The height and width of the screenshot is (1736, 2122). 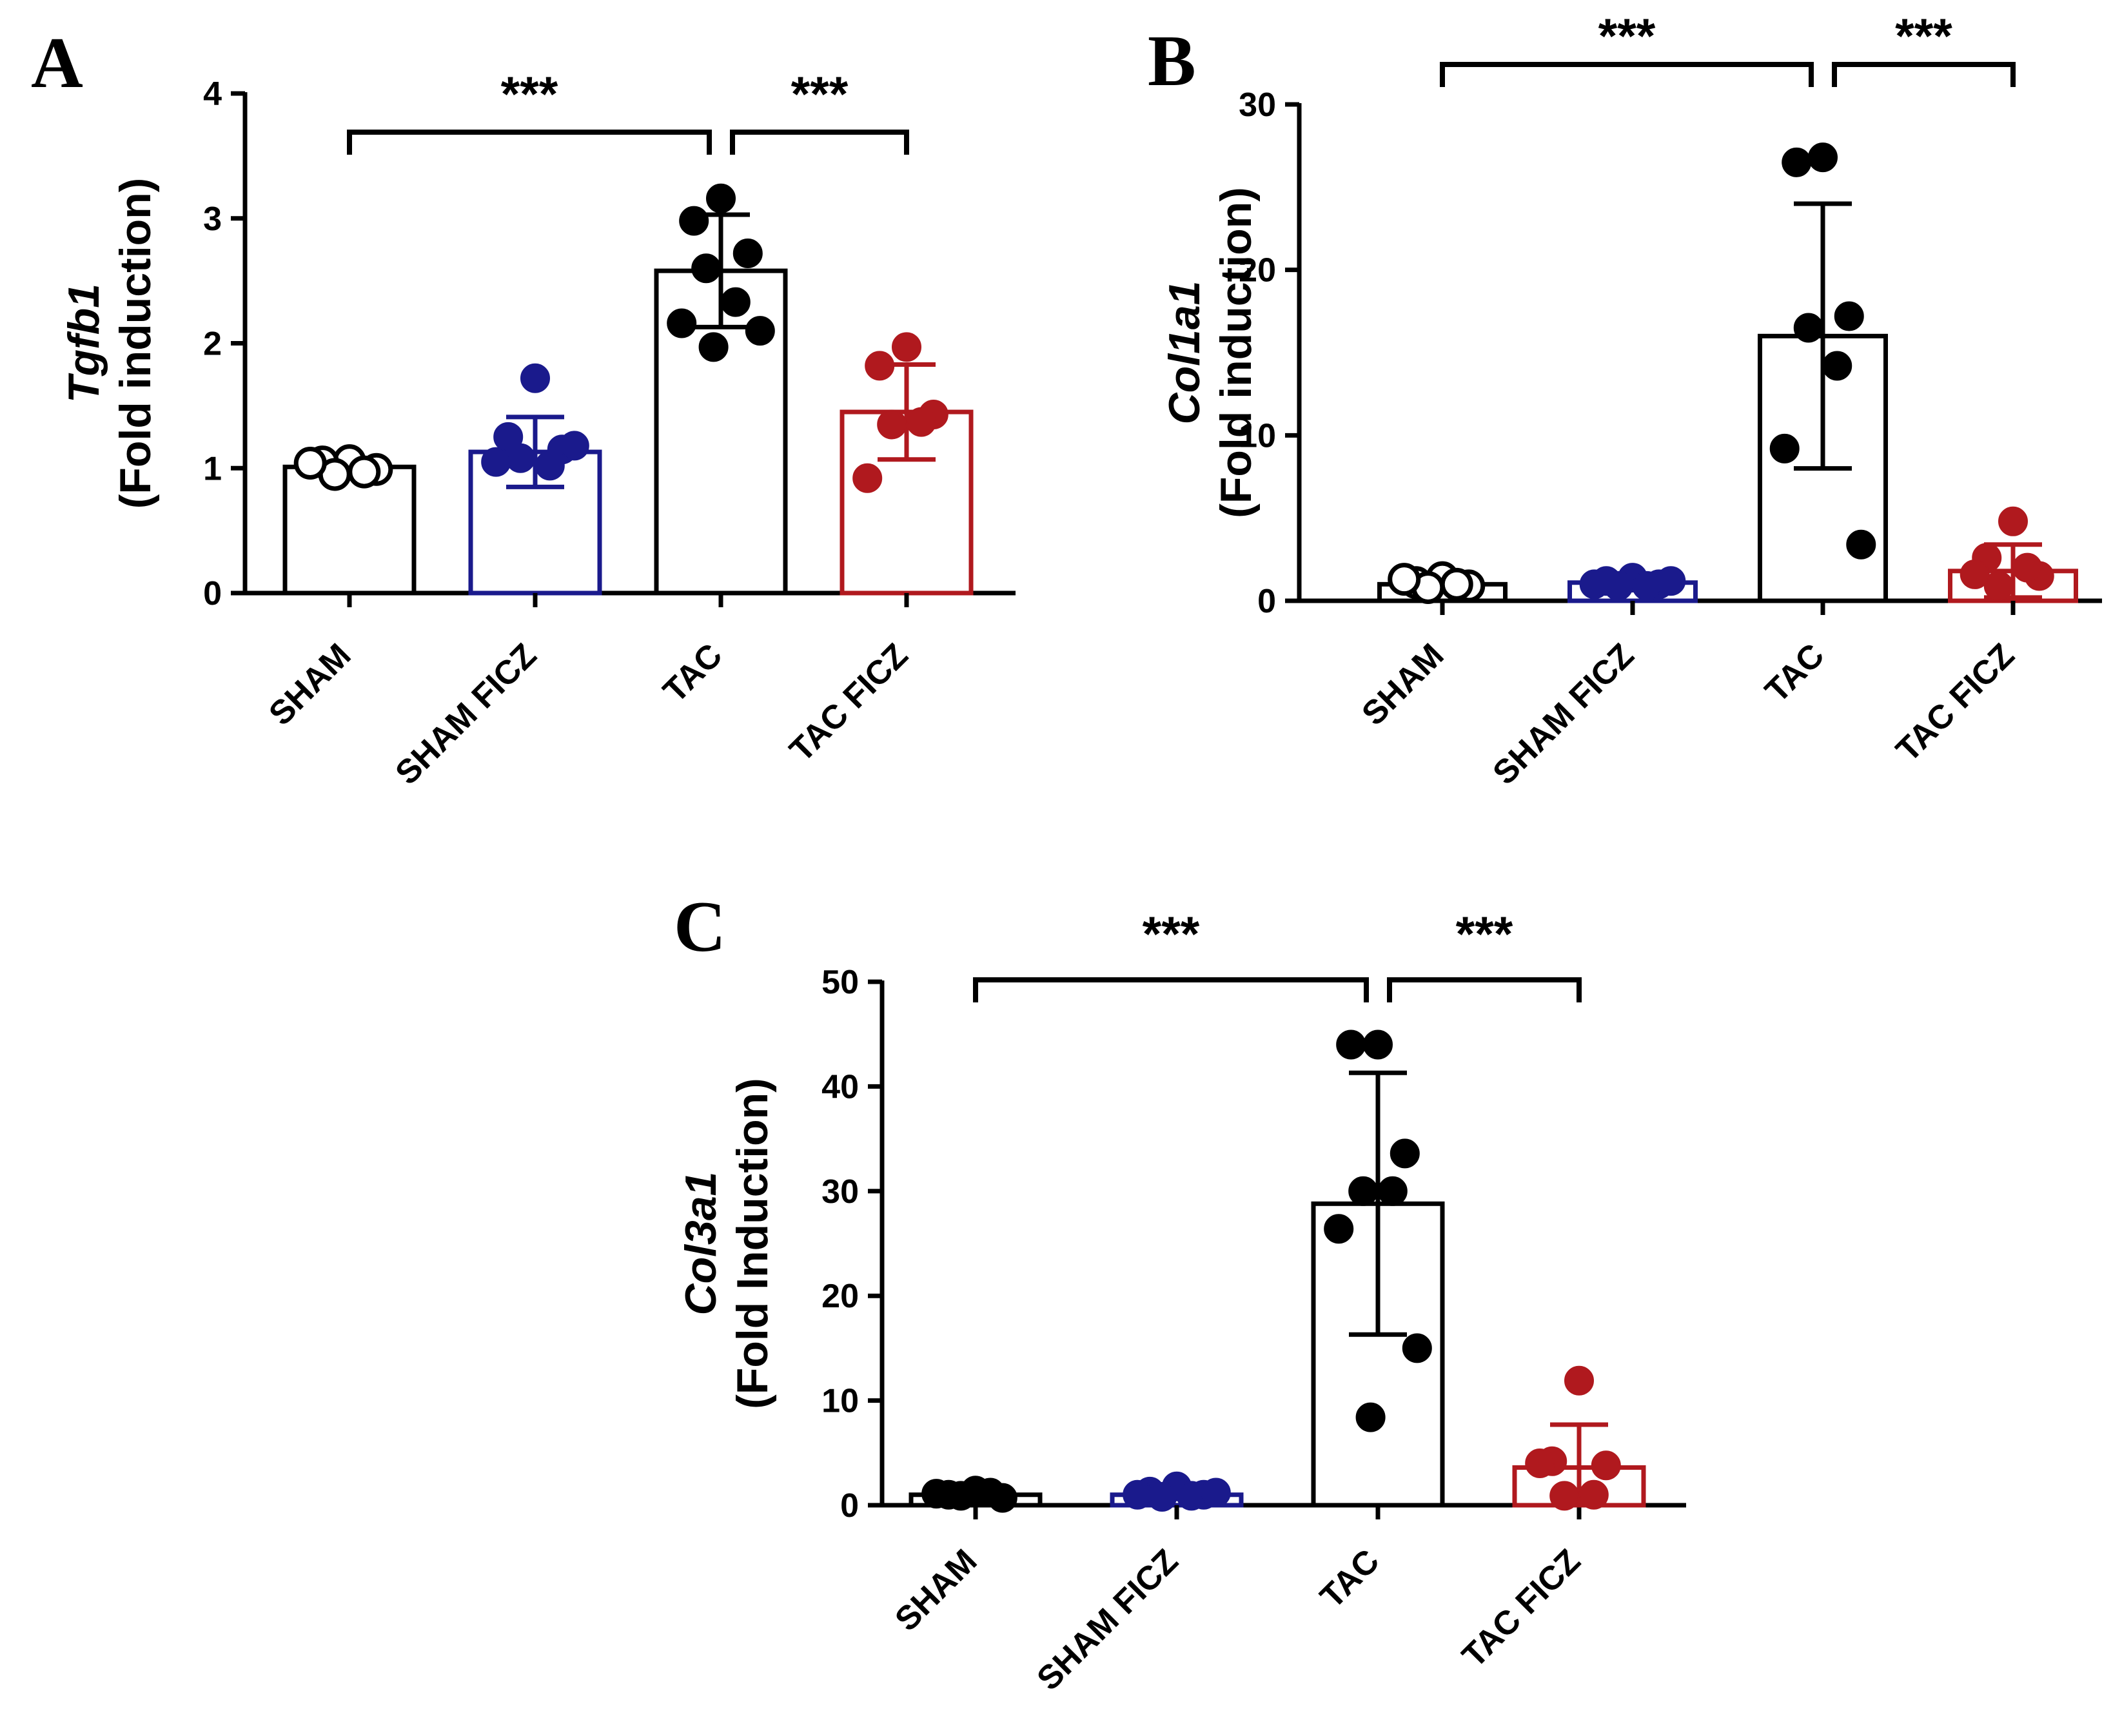 What do you see at coordinates (840, 982) in the screenshot?
I see `y-tick-label: 50` at bounding box center [840, 982].